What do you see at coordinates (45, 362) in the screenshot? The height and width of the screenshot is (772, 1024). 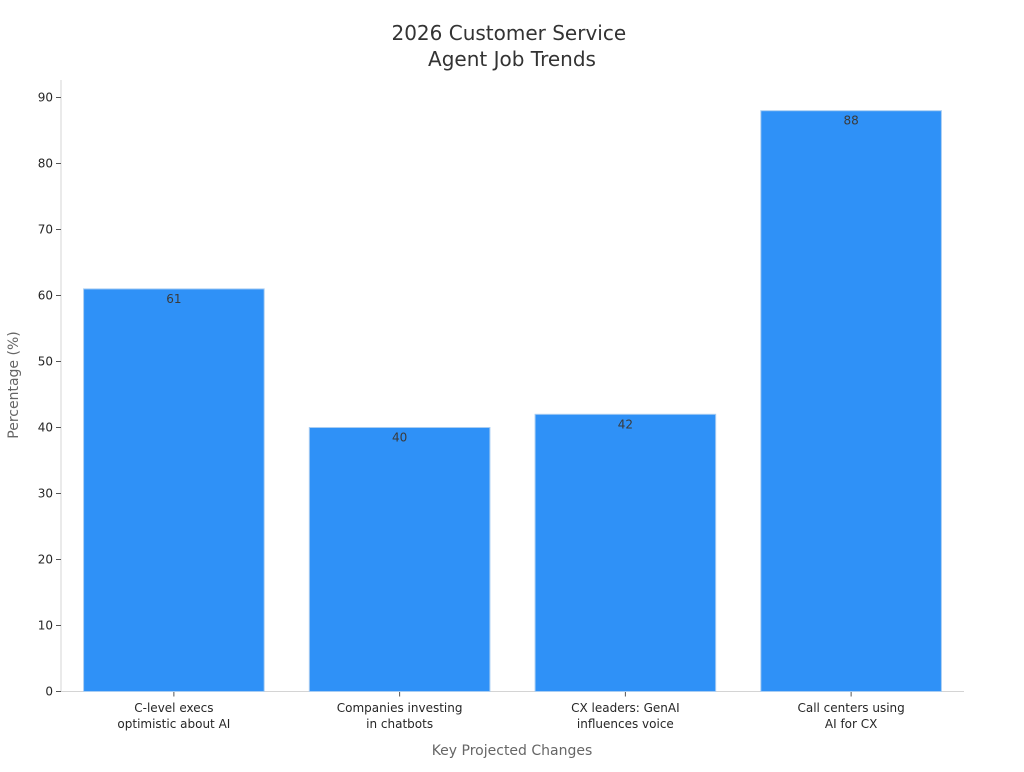 I see `y-tick-label: 50` at bounding box center [45, 362].